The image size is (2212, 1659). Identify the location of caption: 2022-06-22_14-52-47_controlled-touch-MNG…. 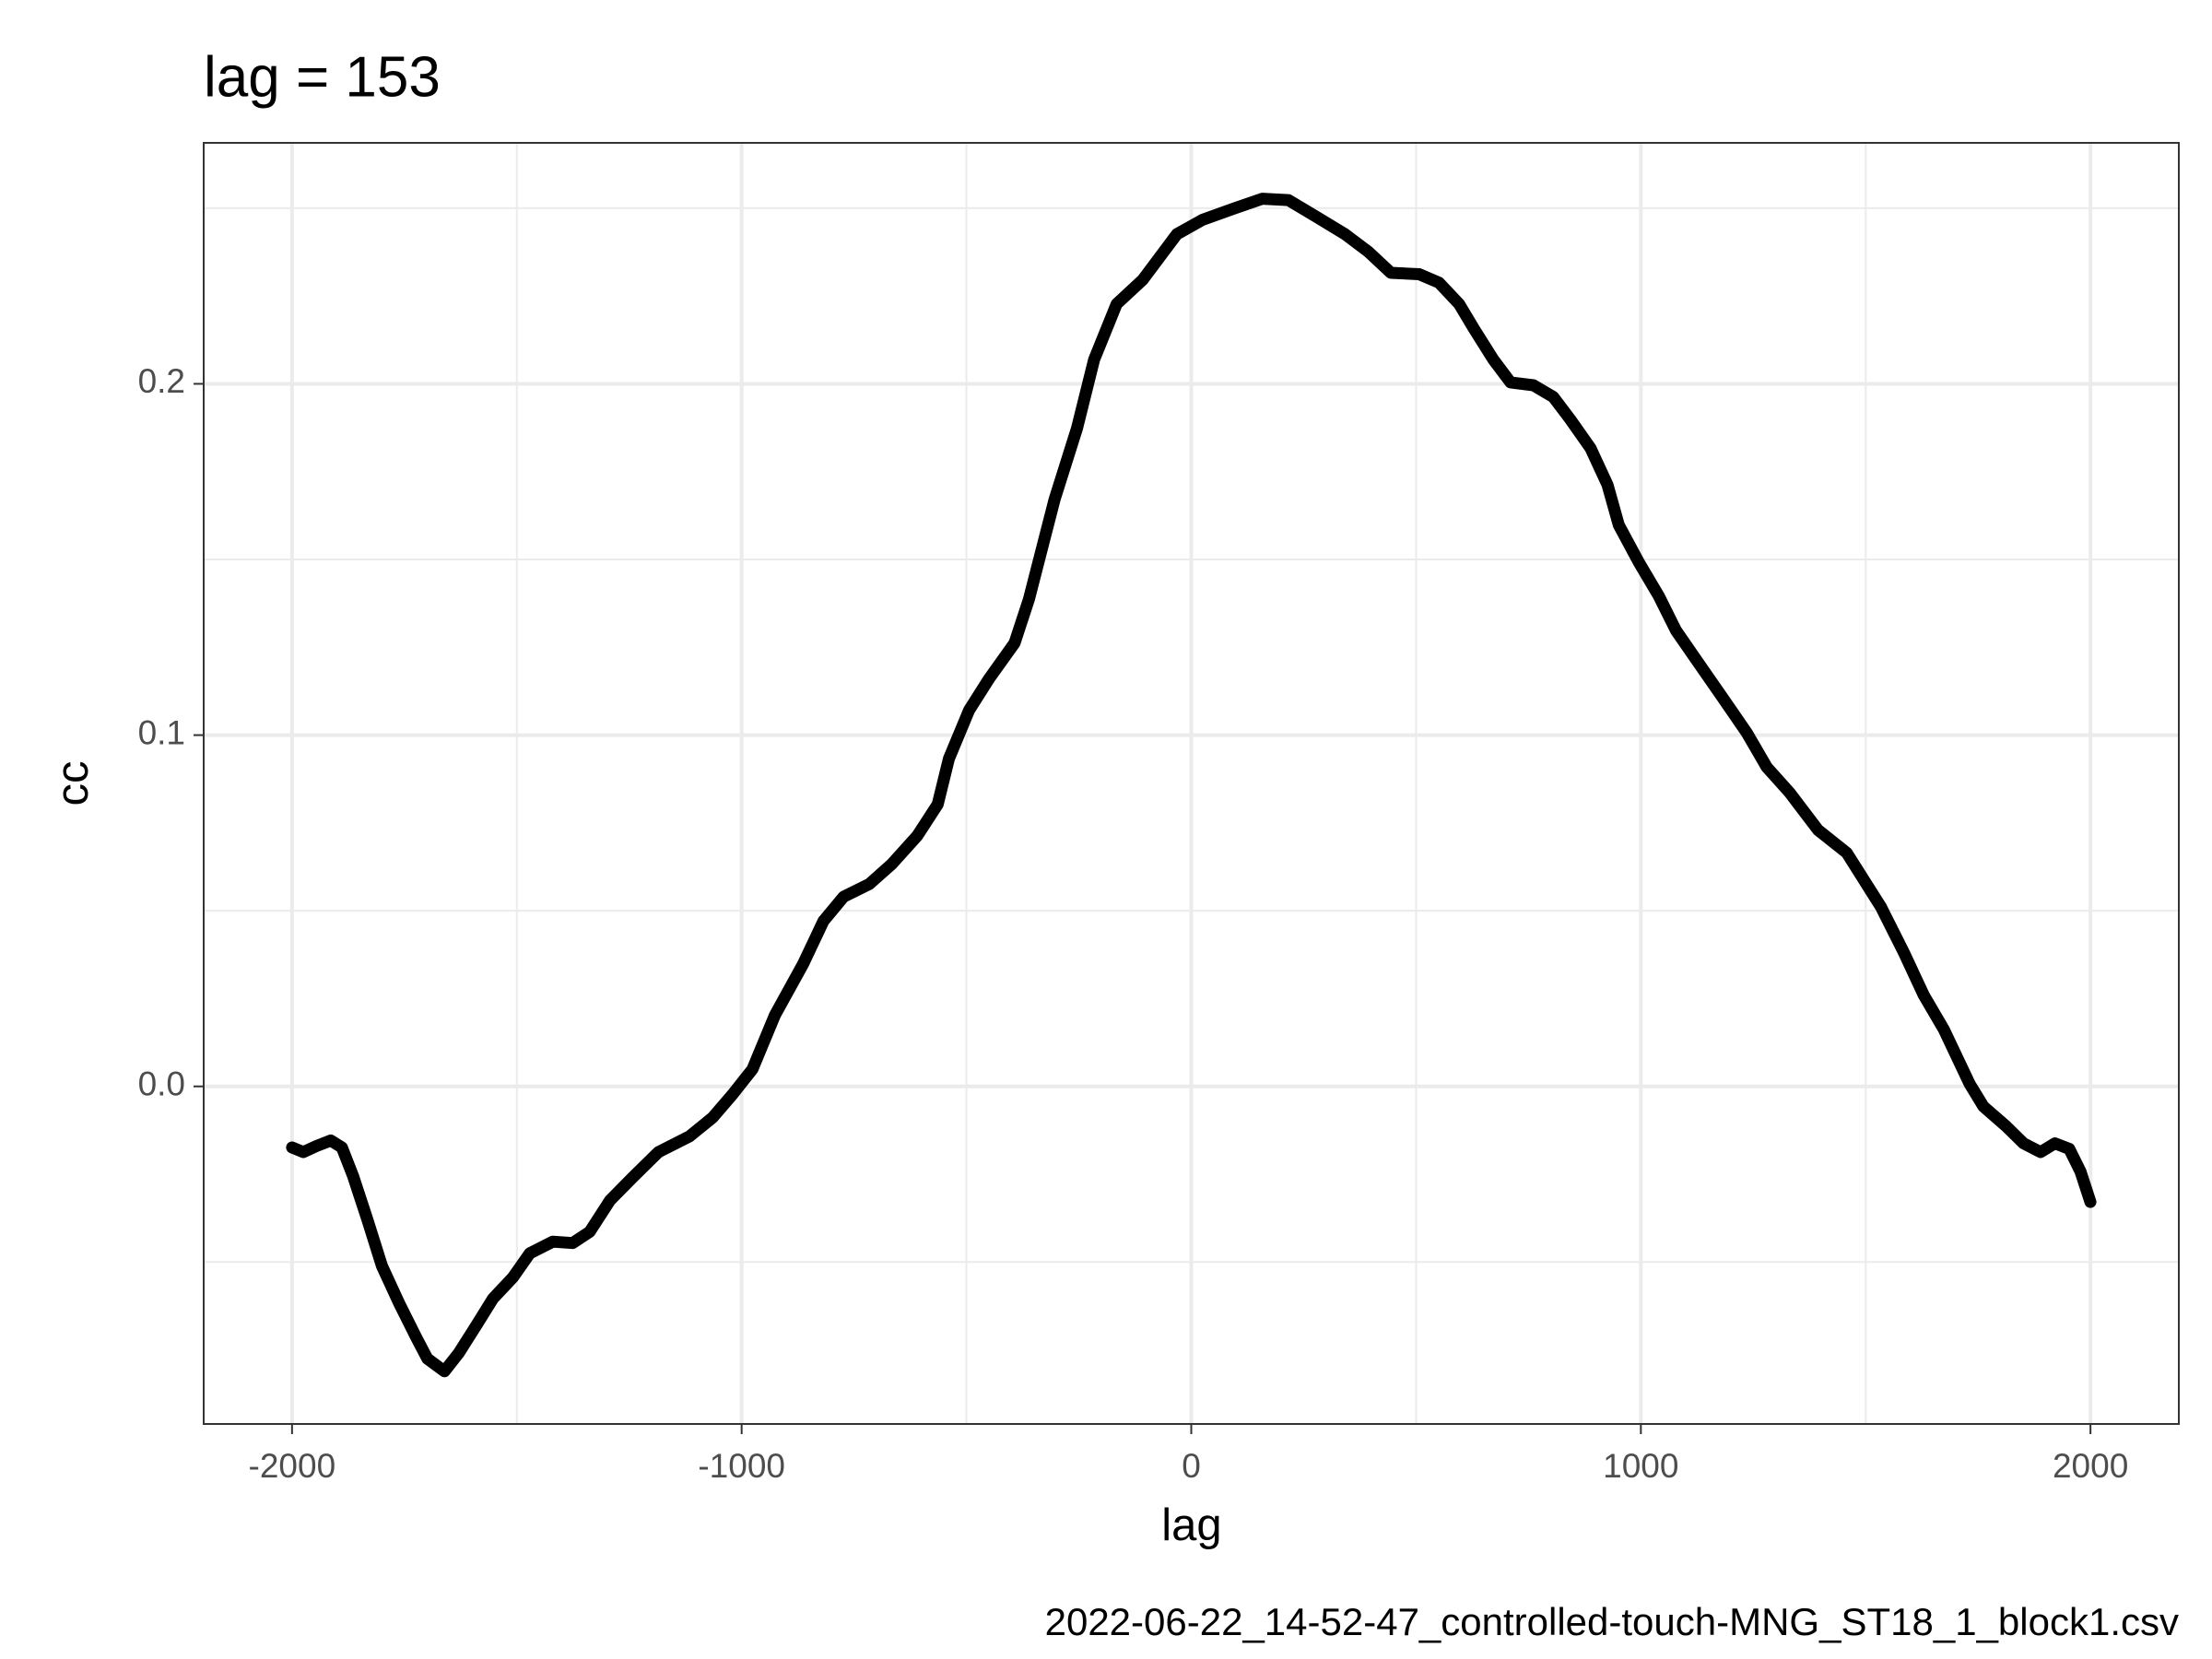
(1612, 1621).